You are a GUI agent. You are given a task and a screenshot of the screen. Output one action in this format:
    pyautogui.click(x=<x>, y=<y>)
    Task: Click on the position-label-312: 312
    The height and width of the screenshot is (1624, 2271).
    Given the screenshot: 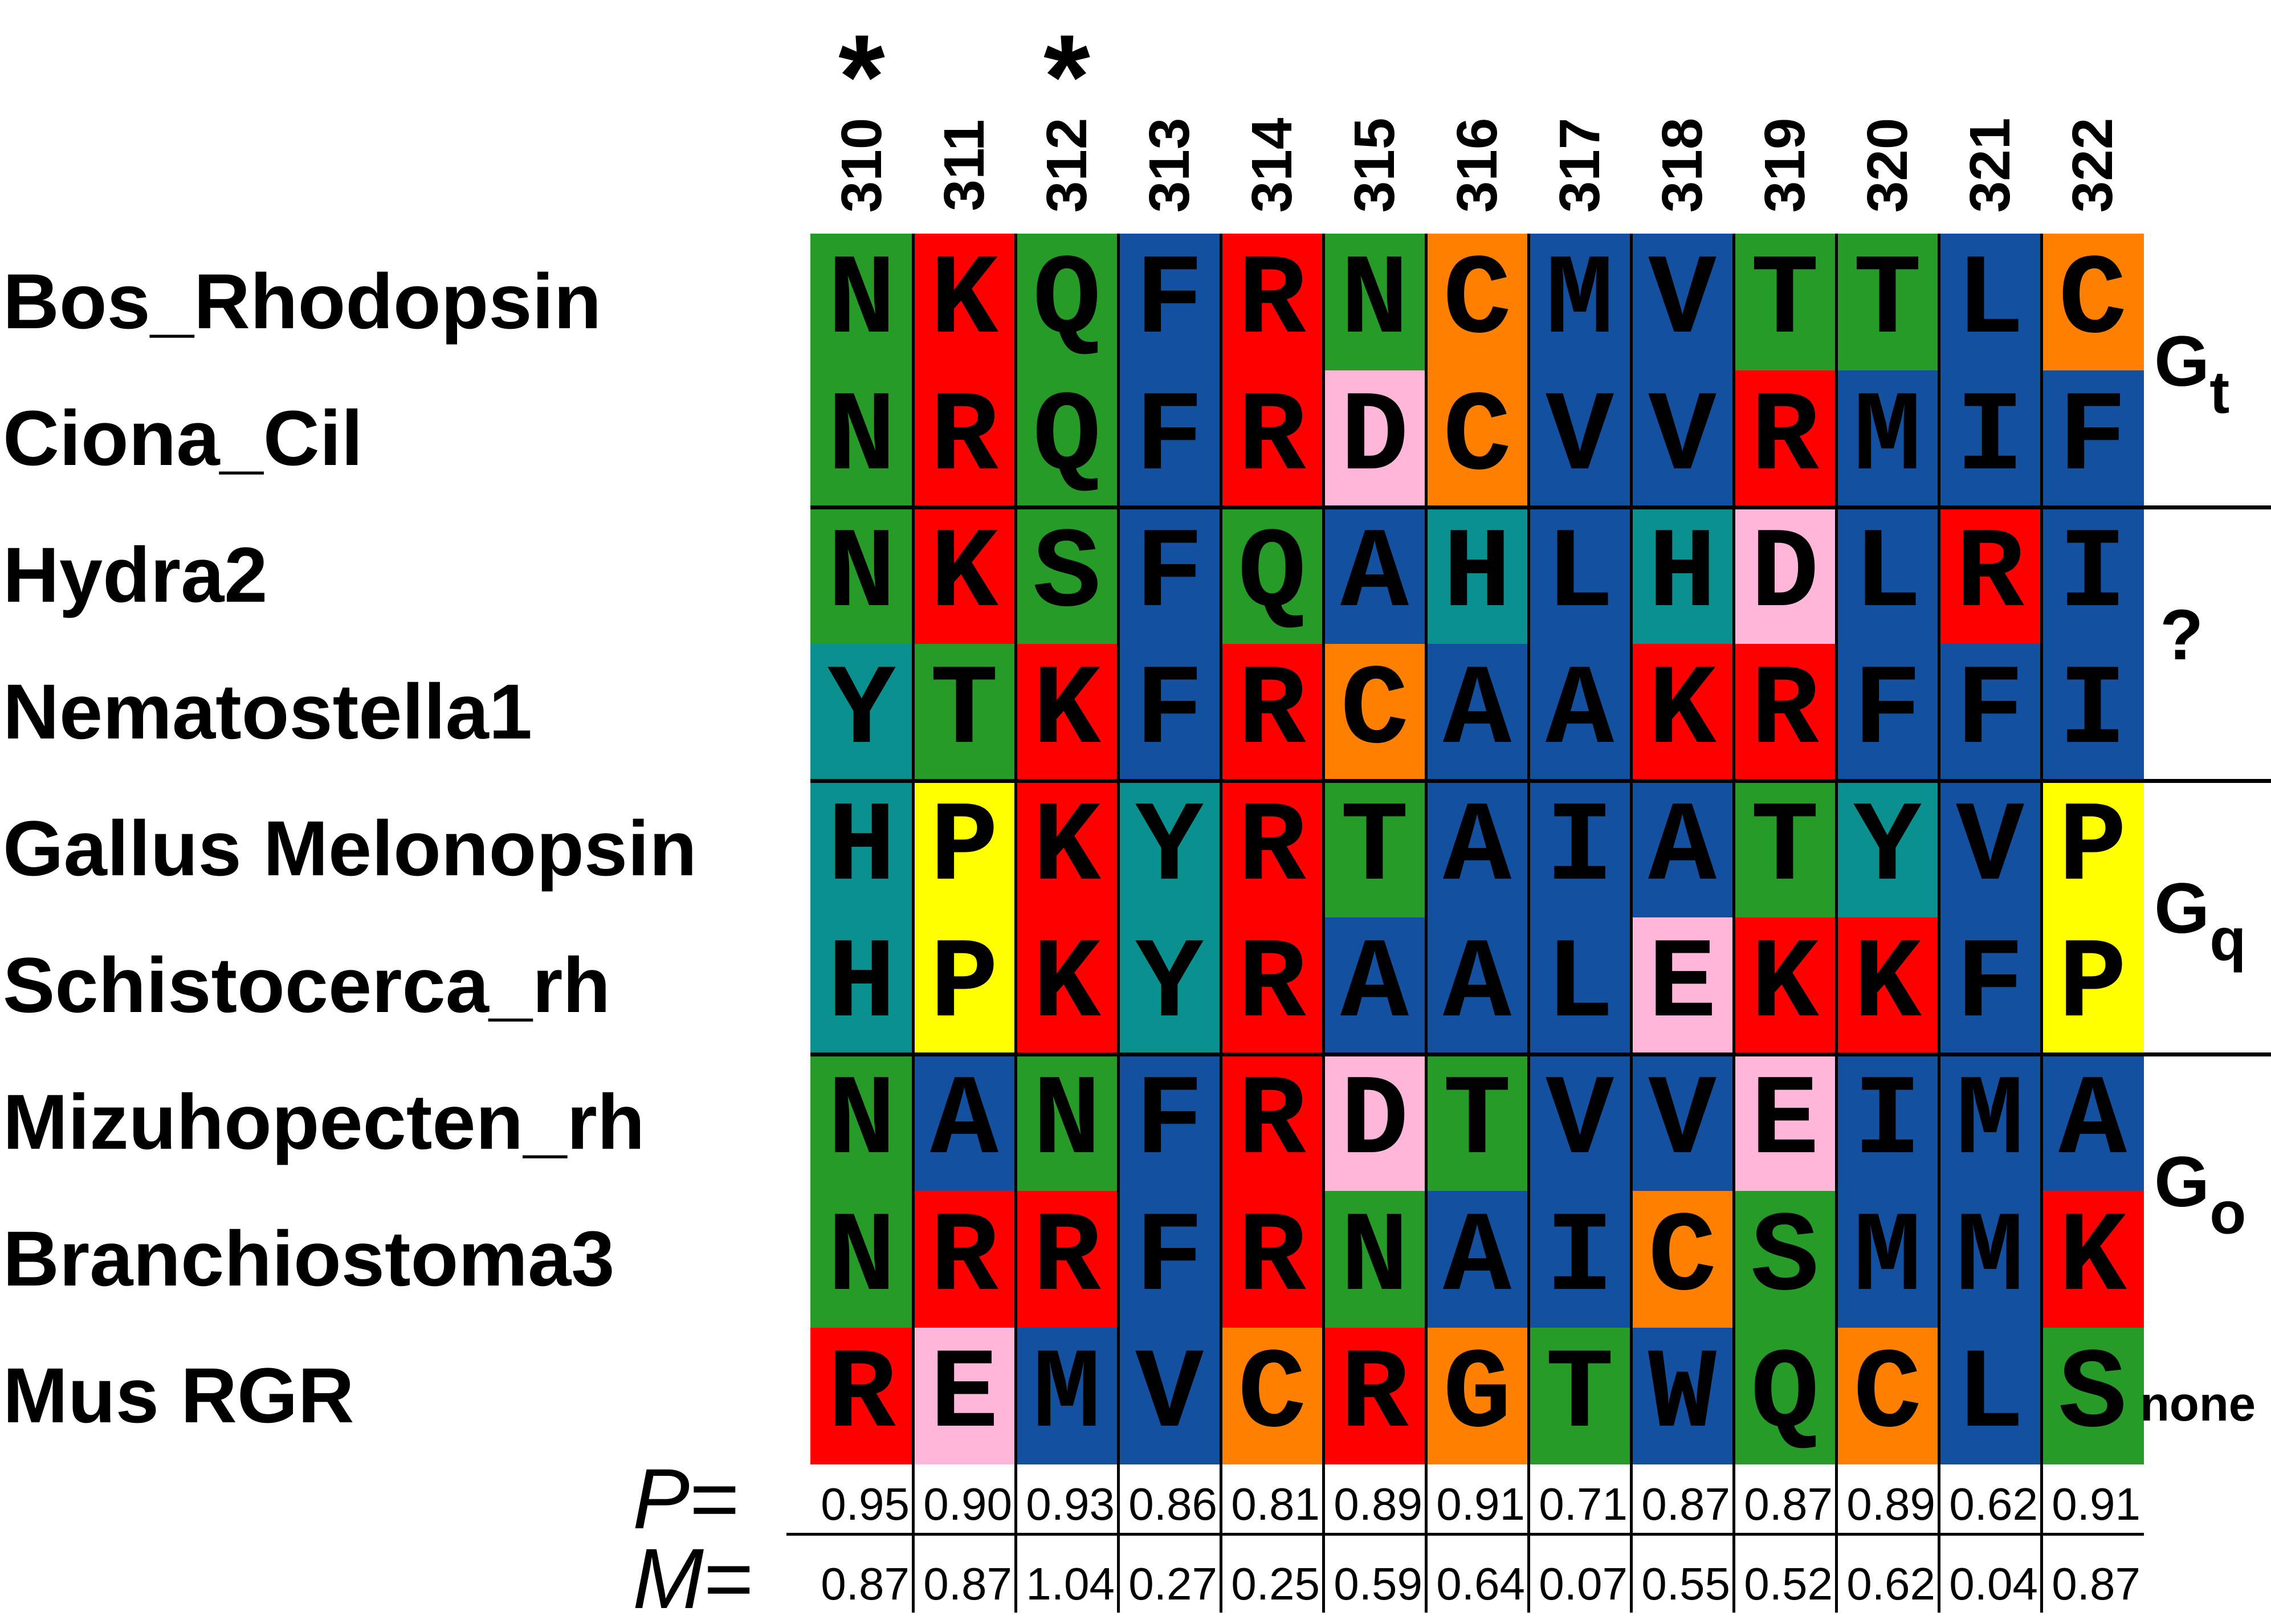 What is the action you would take?
    pyautogui.click(x=1067, y=165)
    